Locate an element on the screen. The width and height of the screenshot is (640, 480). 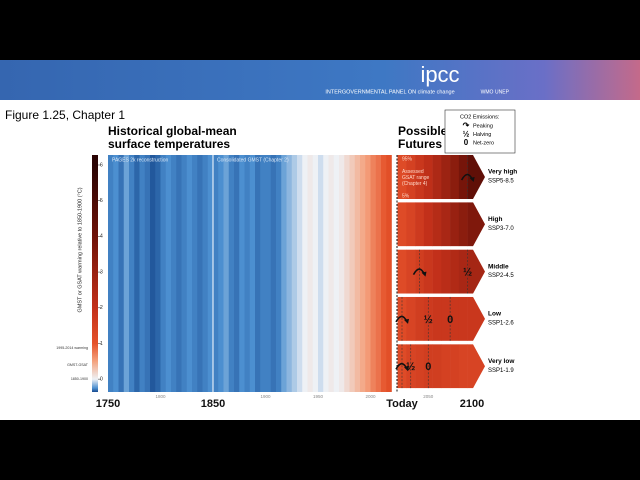
bottom-bar is located at coordinates (320, 450).